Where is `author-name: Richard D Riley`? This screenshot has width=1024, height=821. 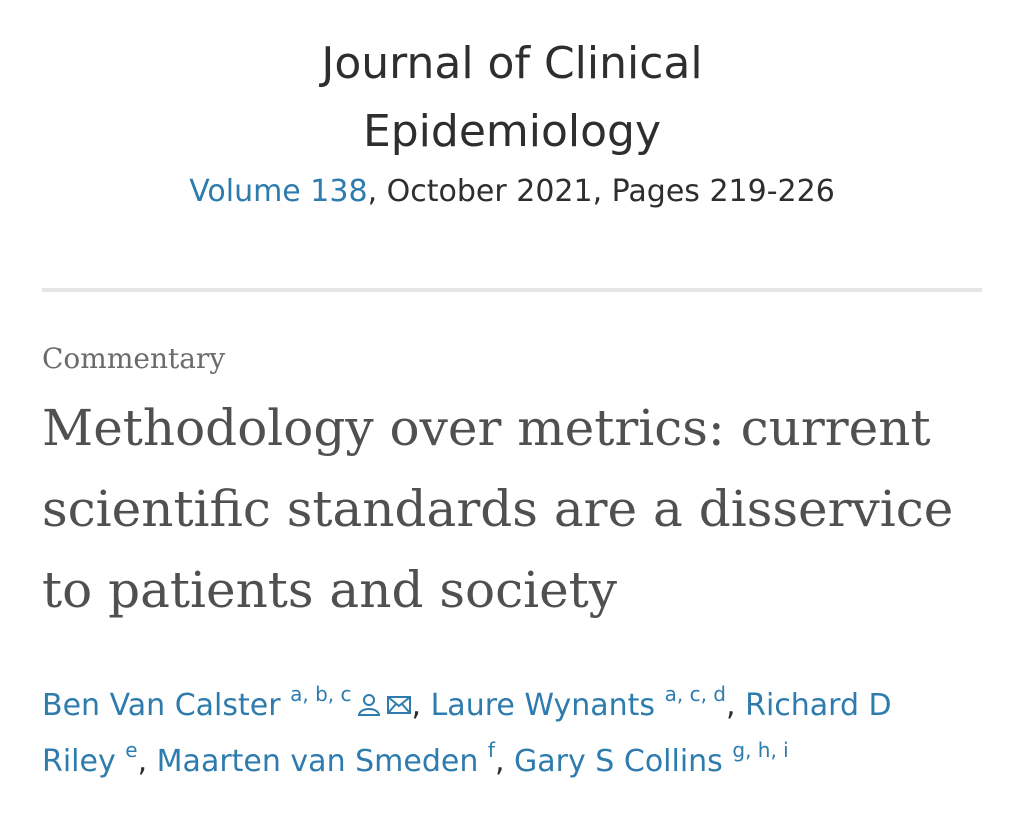 author-name: Richard D Riley is located at coordinates (467, 733).